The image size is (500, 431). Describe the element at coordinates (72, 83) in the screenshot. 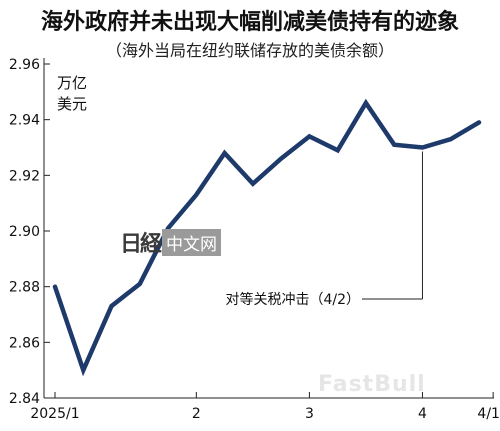

I see `unit-label-line1: 万亿` at that location.